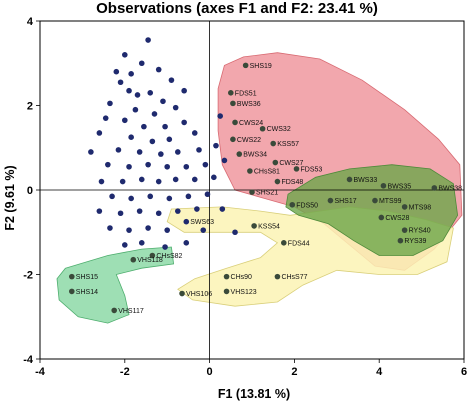 The width and height of the screenshot is (474, 403). Describe the element at coordinates (202, 222) in the screenshot. I see `point-label: SWS63` at that location.